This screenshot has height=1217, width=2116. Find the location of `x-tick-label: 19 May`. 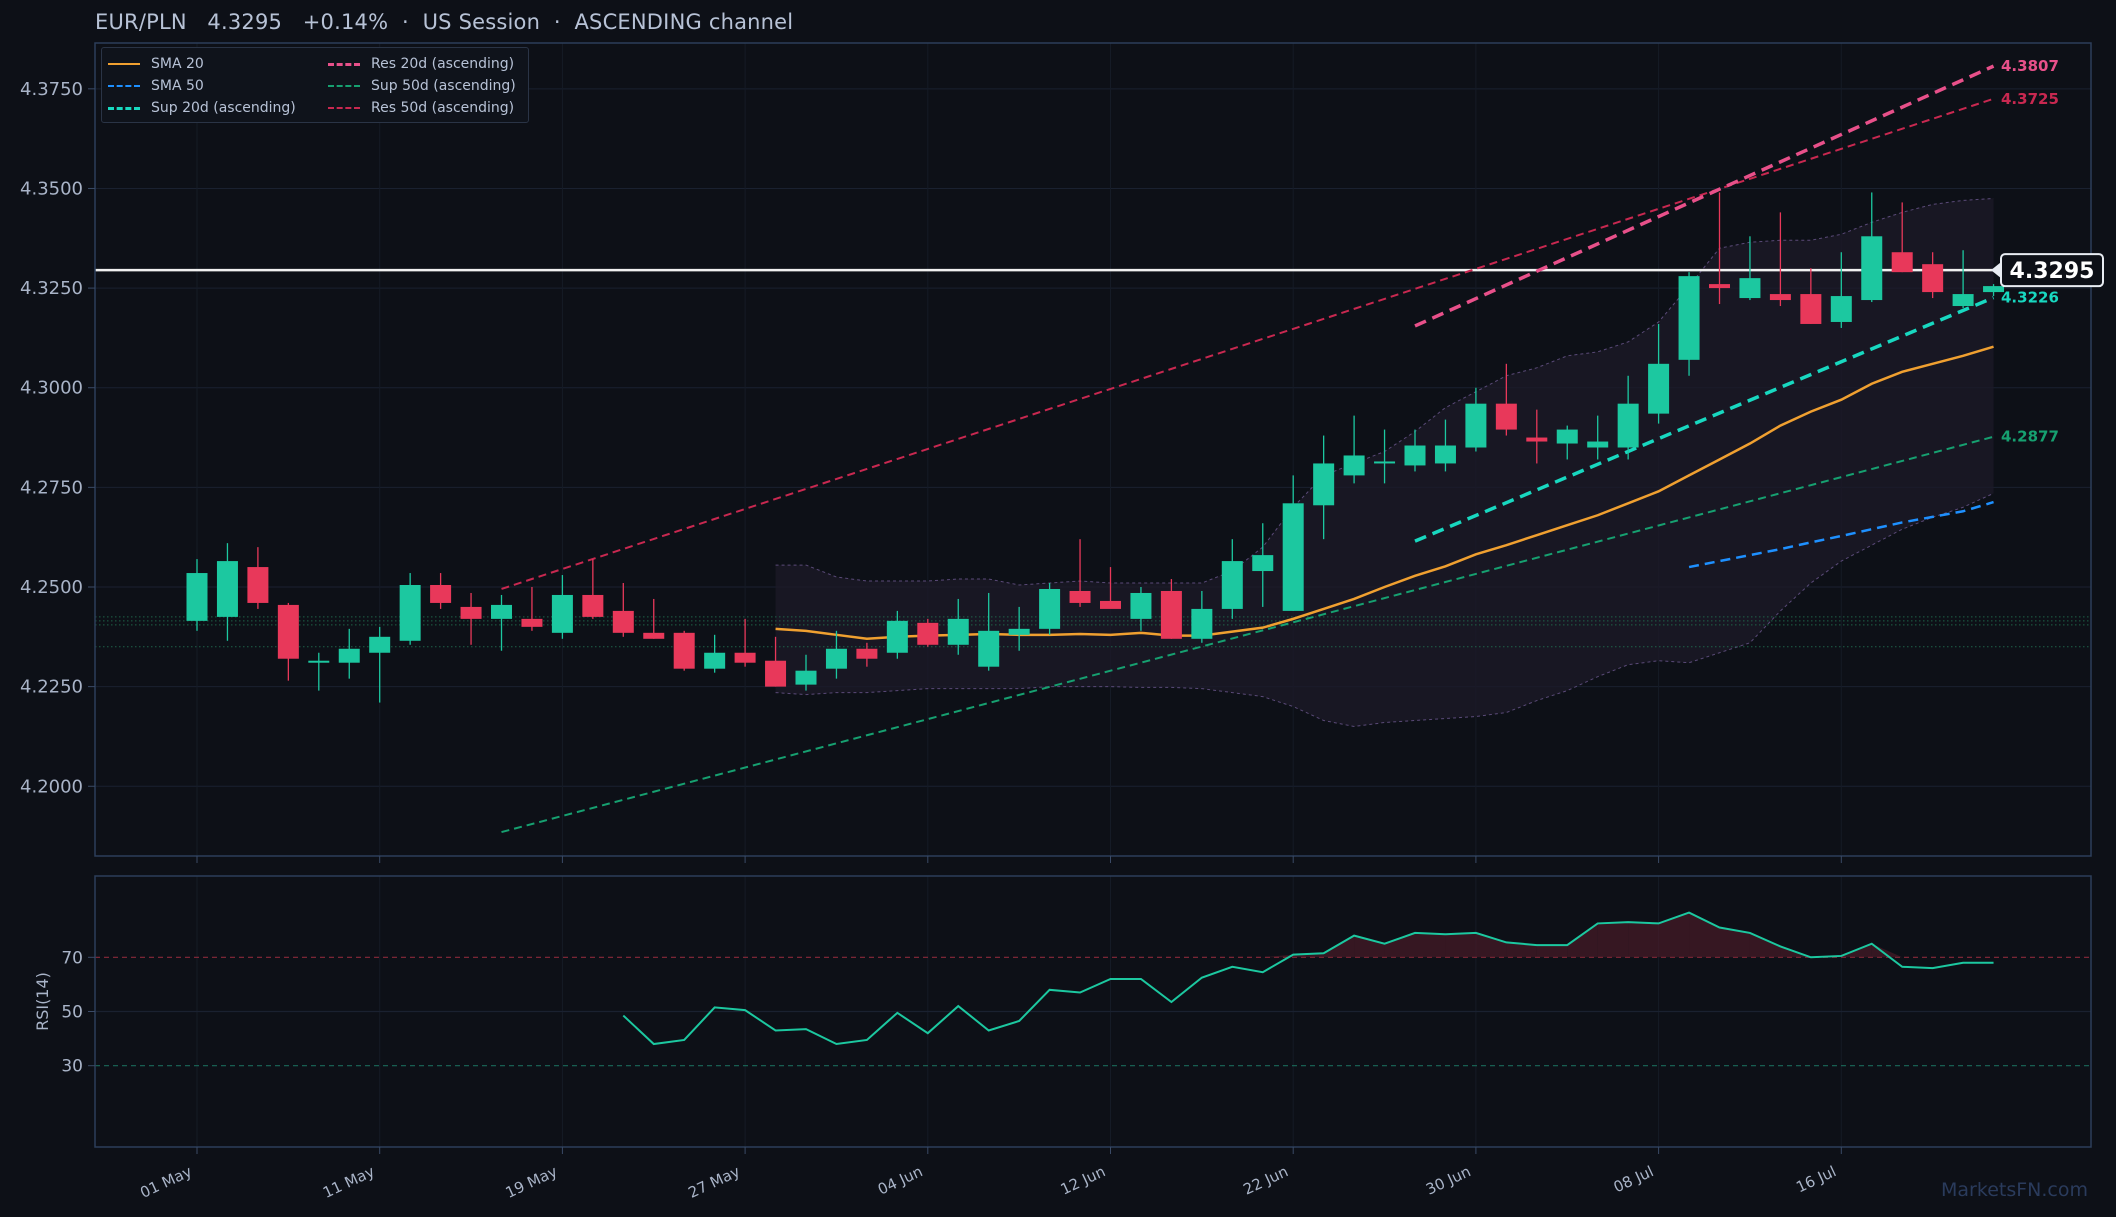

x-tick-label: 19 May is located at coordinates (531, 1182).